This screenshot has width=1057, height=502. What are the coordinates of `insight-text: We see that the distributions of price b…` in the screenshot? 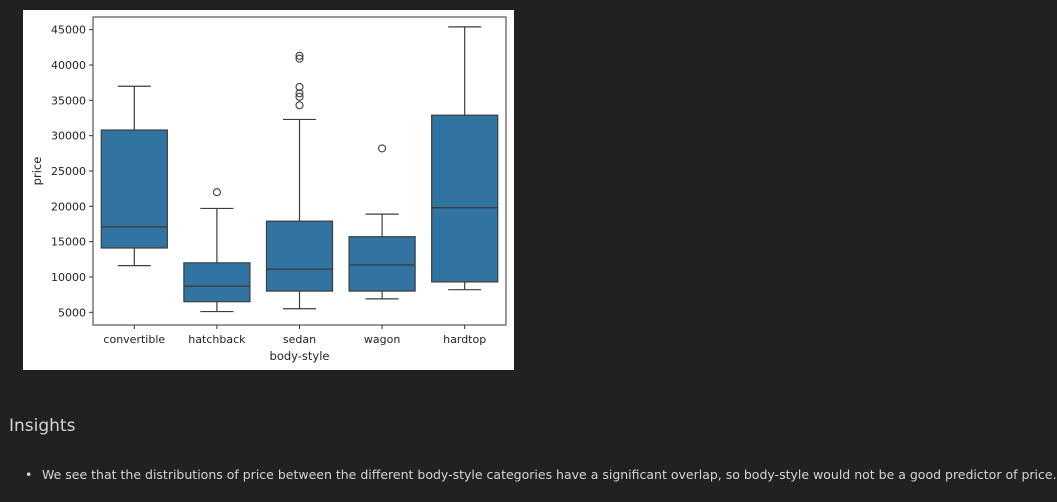 It's located at (549, 474).